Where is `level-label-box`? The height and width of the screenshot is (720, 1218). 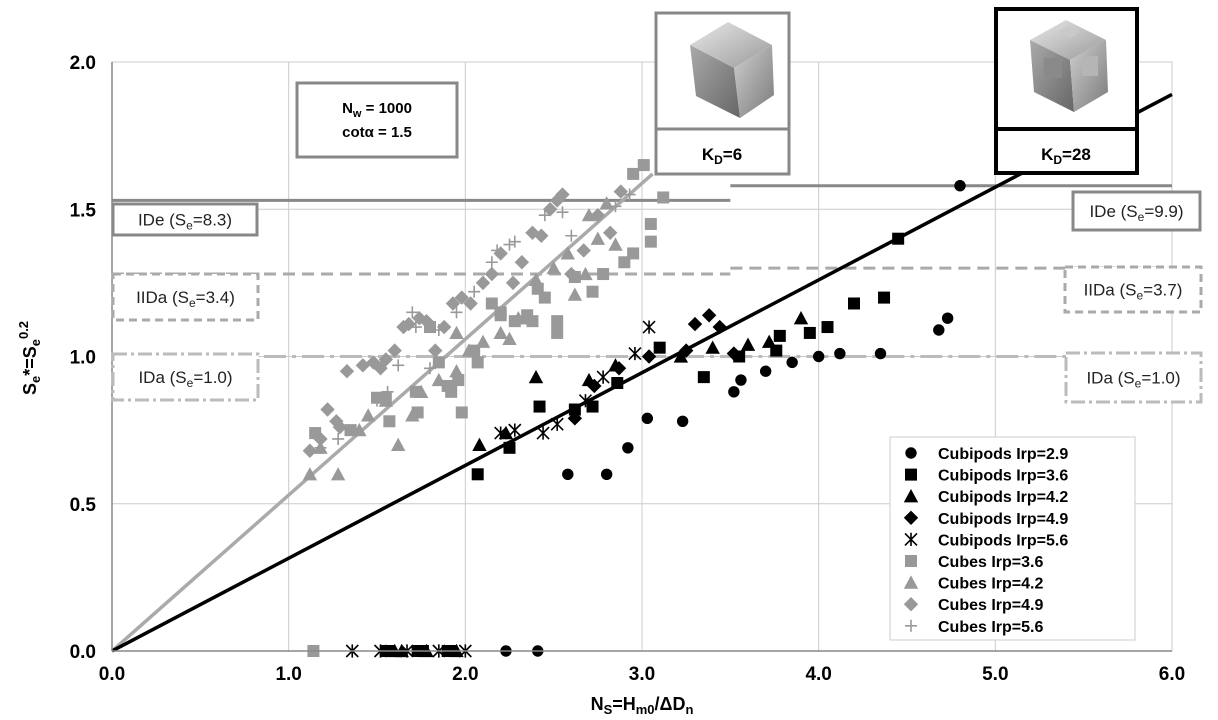 level-label-box is located at coordinates (1136, 211).